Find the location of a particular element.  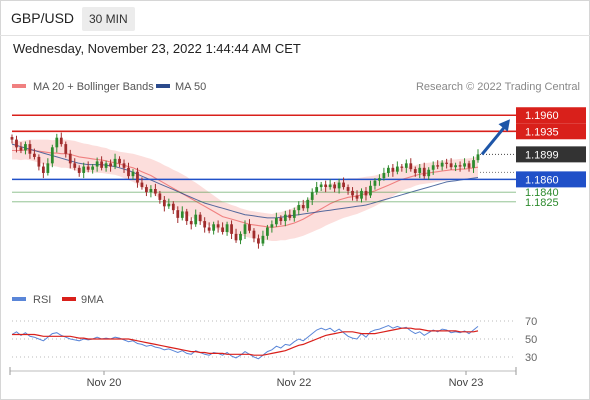

x-tick-label: Nov 20 is located at coordinates (104, 383).